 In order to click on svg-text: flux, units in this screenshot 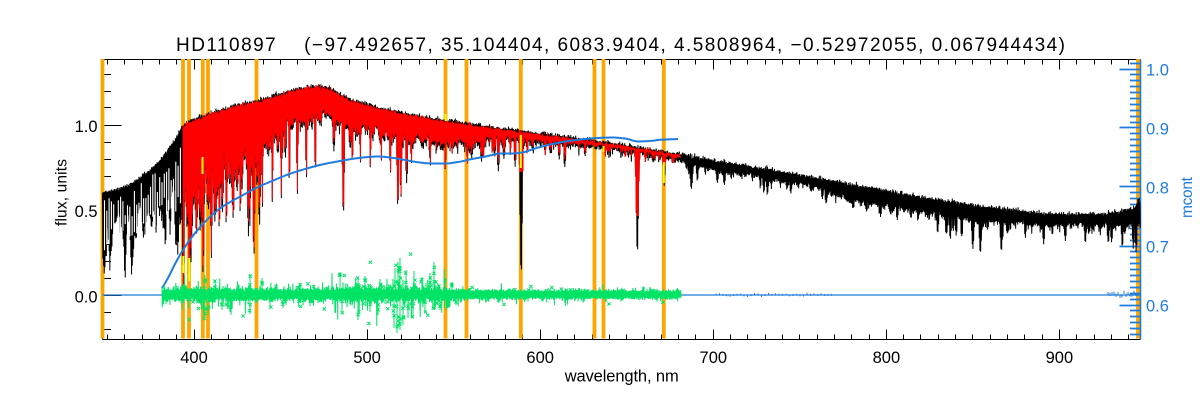, I will do `click(62, 192)`.